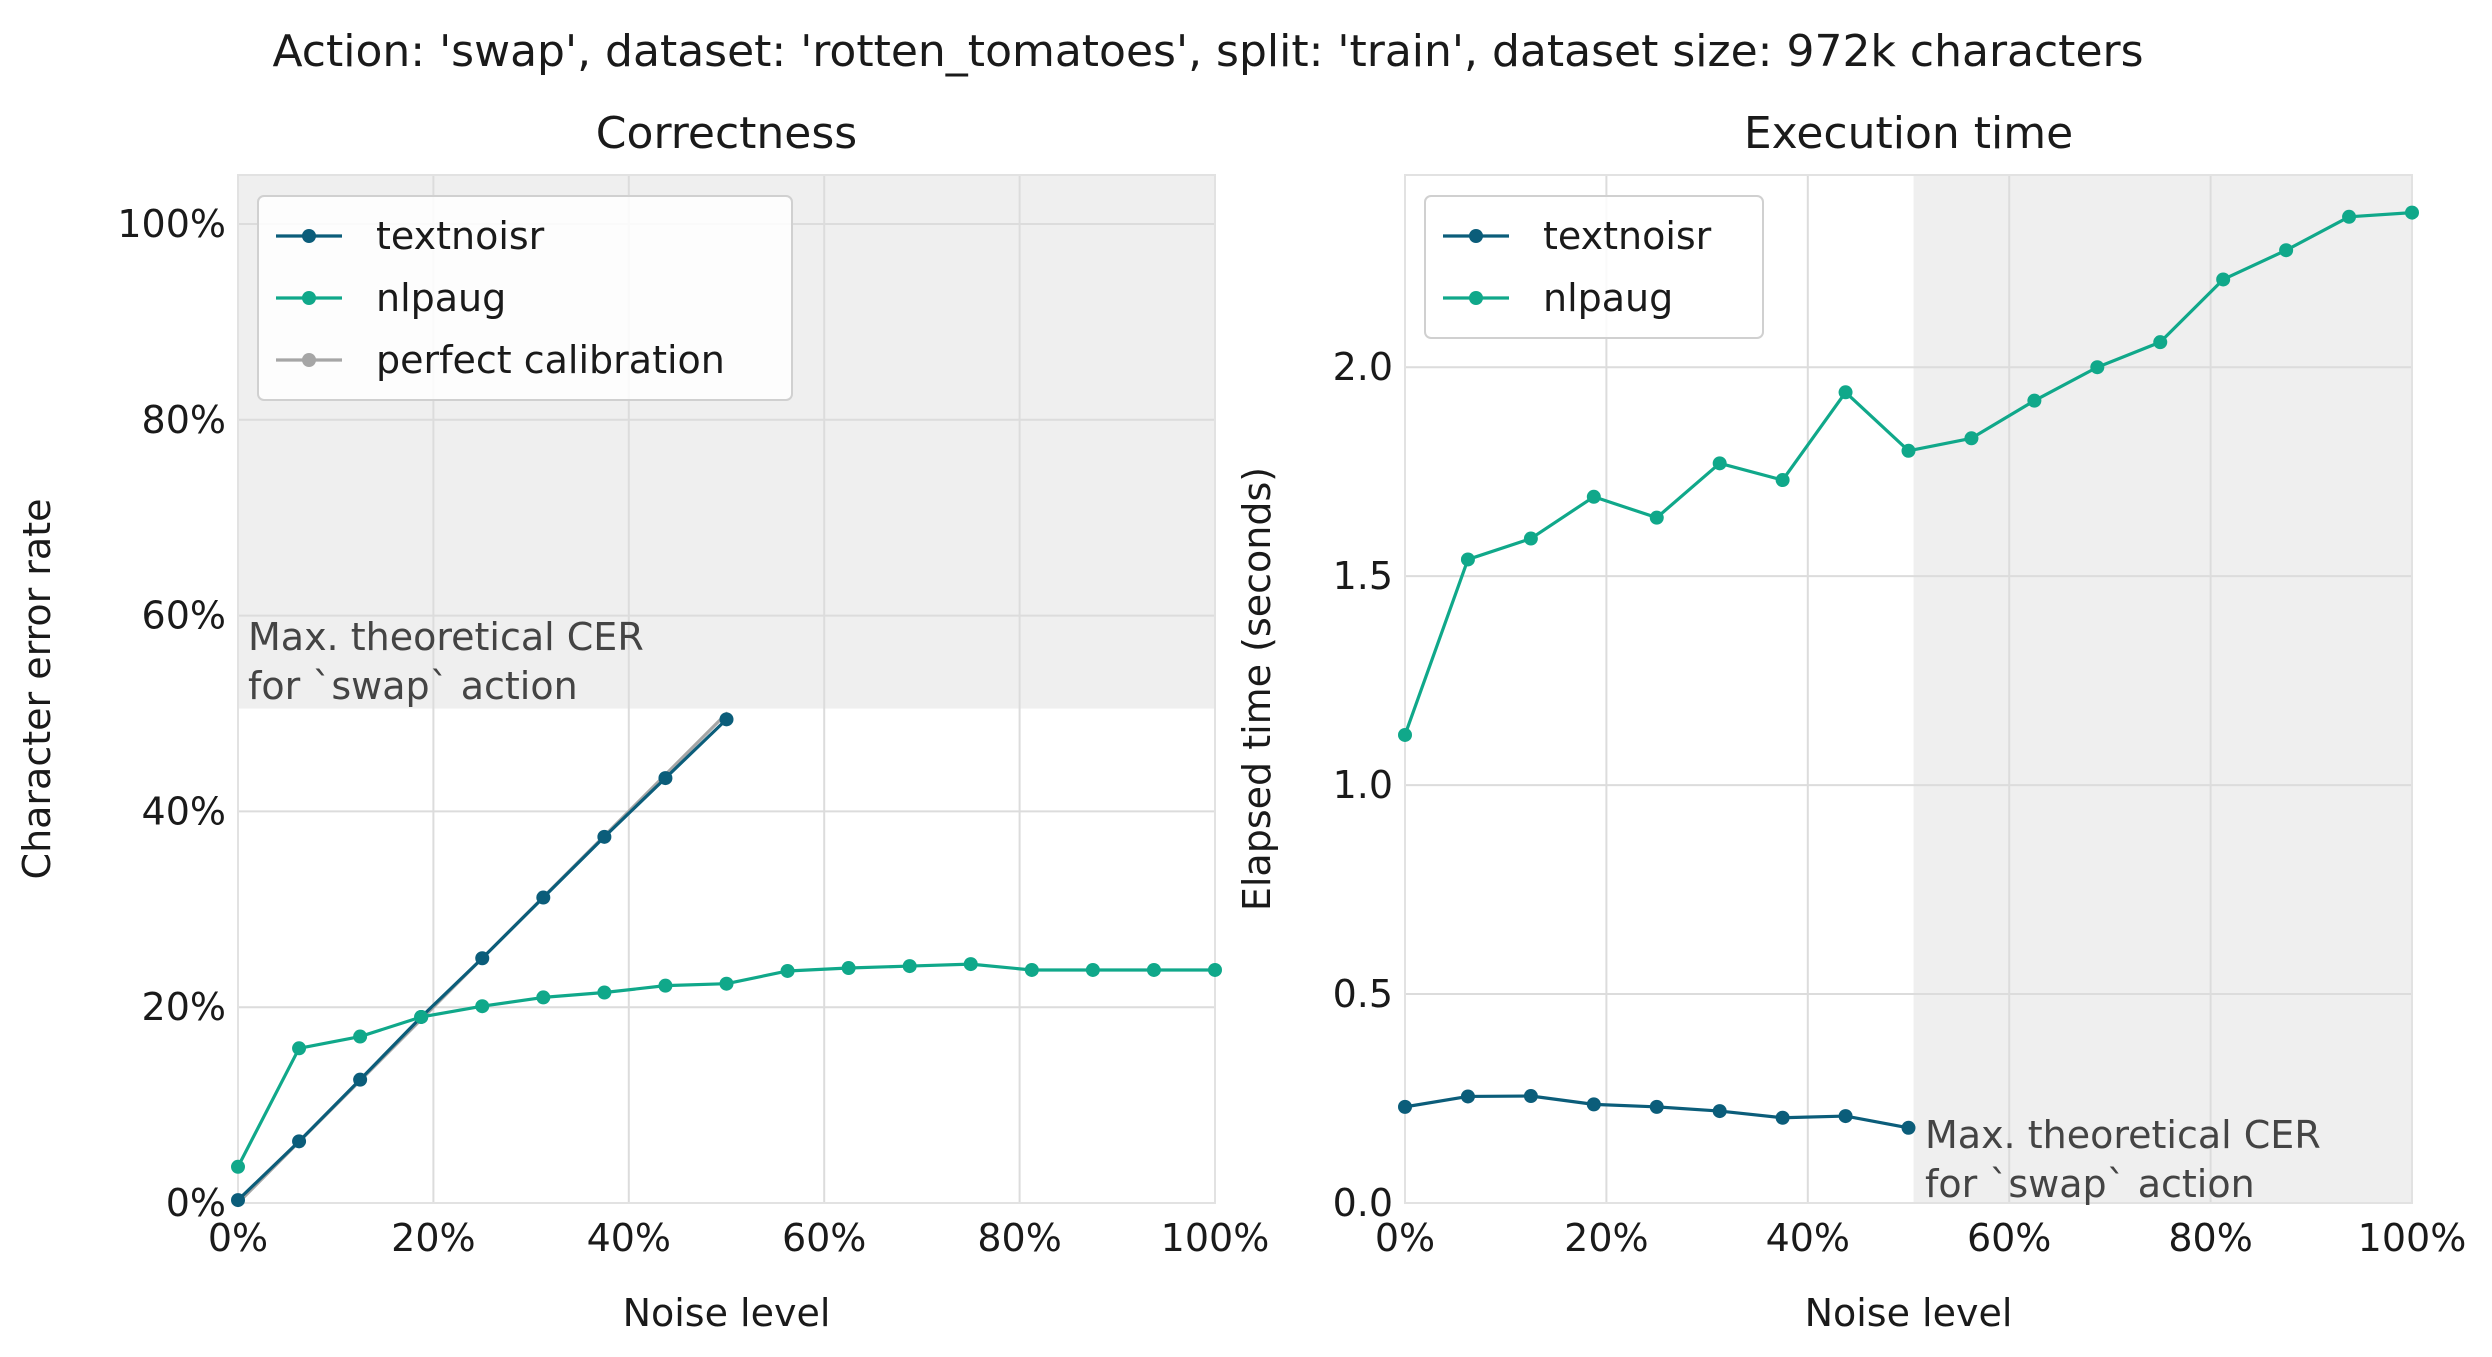  I want to click on y-tick-label: 80%, so click(184, 420).